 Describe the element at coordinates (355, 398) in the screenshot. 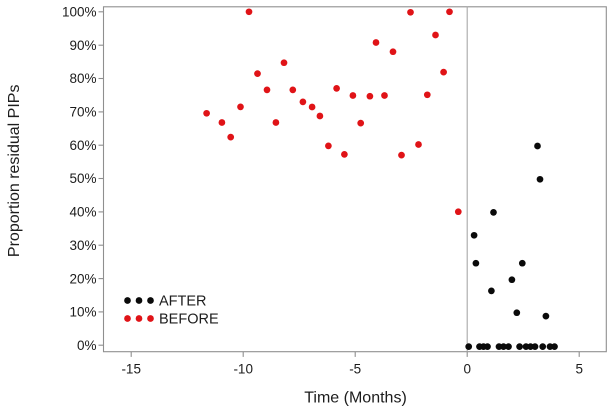

I see `svg-text: Time (Months)` at that location.